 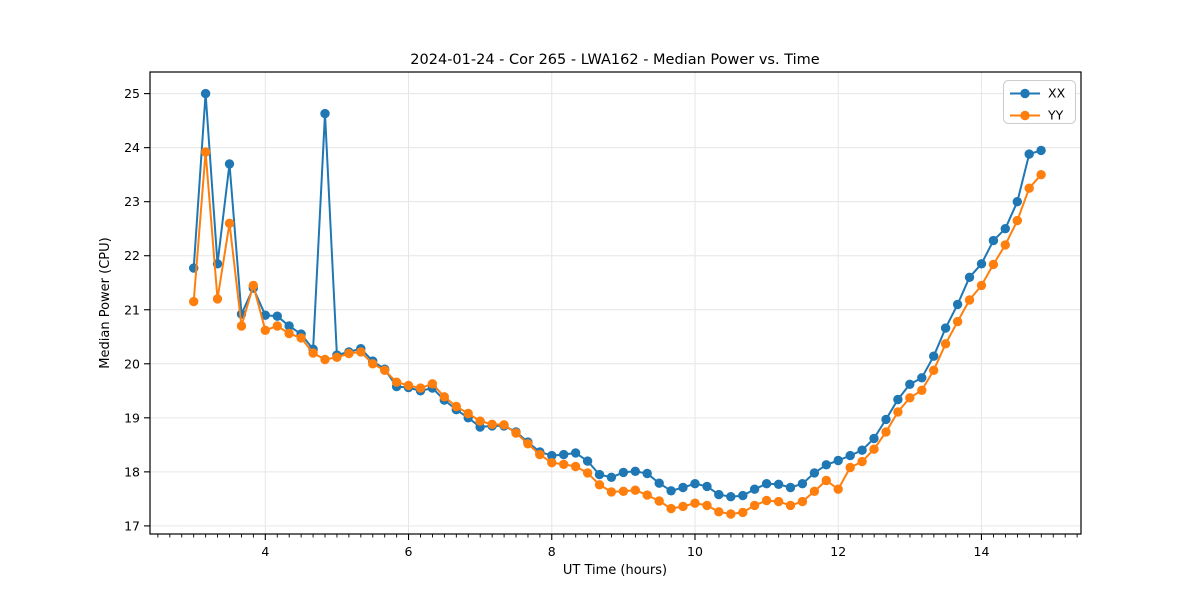 What do you see at coordinates (615, 570) in the screenshot?
I see `x-axis-label: UT Time (hours)` at bounding box center [615, 570].